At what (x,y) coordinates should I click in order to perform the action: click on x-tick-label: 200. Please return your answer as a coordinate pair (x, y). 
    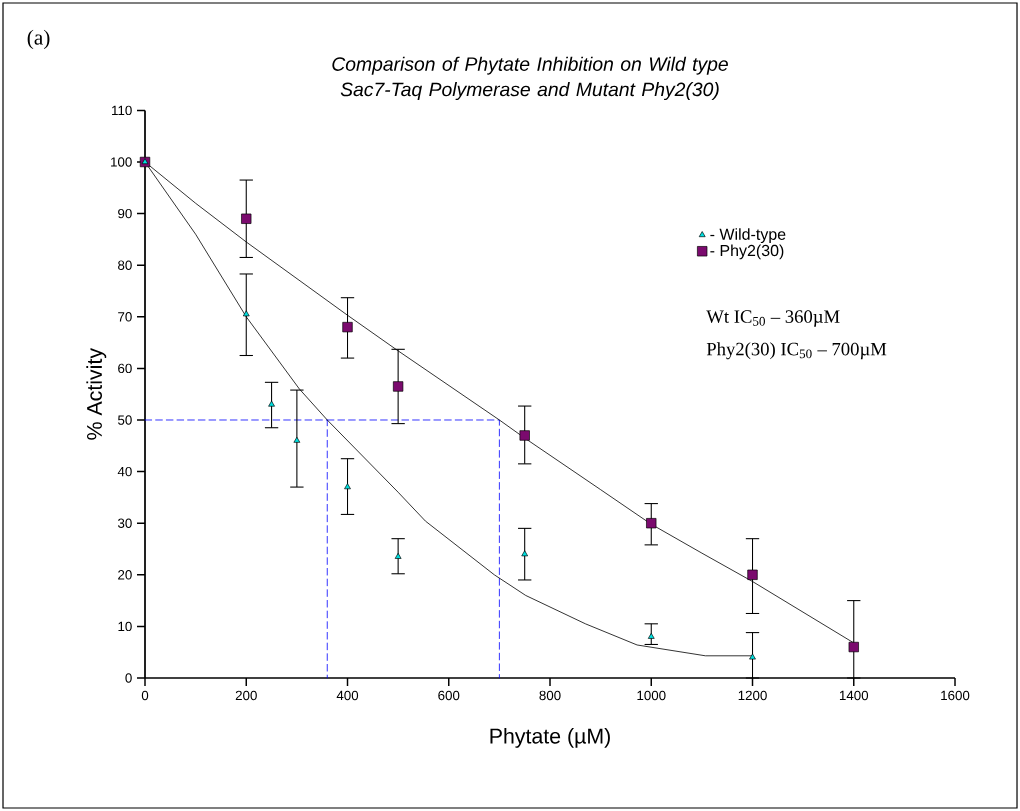
    Looking at the image, I should click on (246, 695).